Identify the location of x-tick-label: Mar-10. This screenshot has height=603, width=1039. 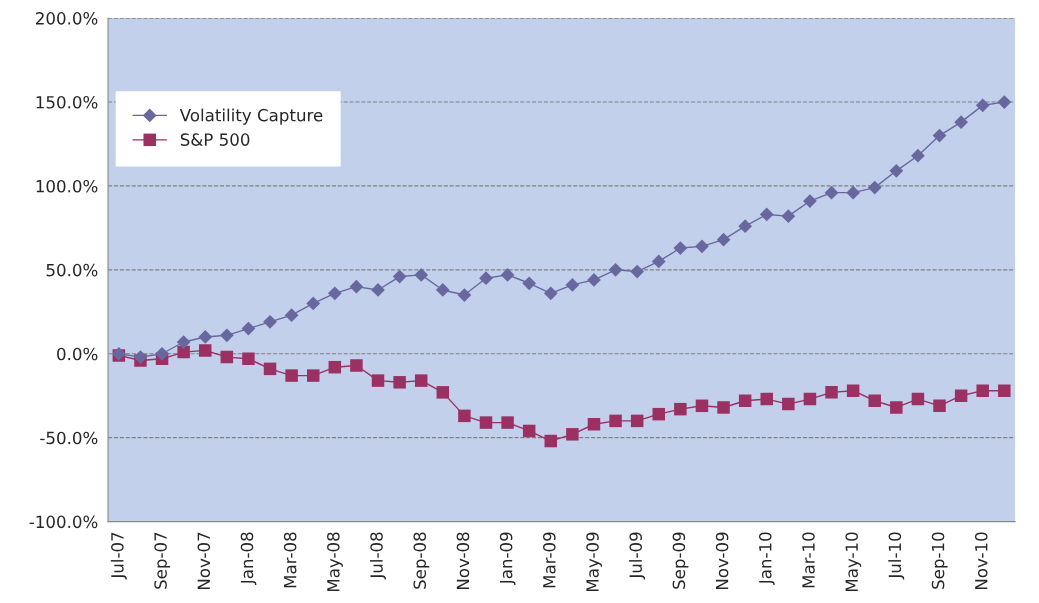
(808, 560).